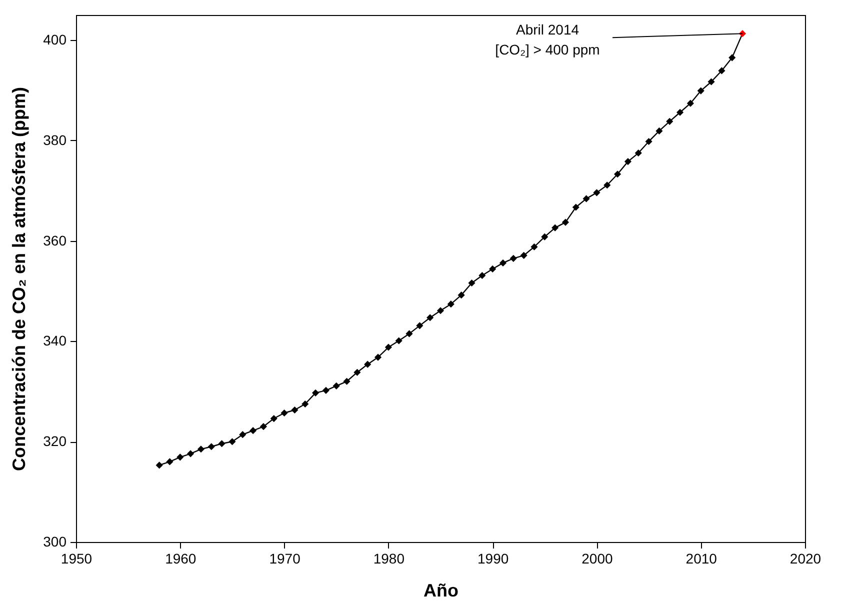 This screenshot has height=610, width=846. I want to click on x-tick-label: 2020, so click(806, 558).